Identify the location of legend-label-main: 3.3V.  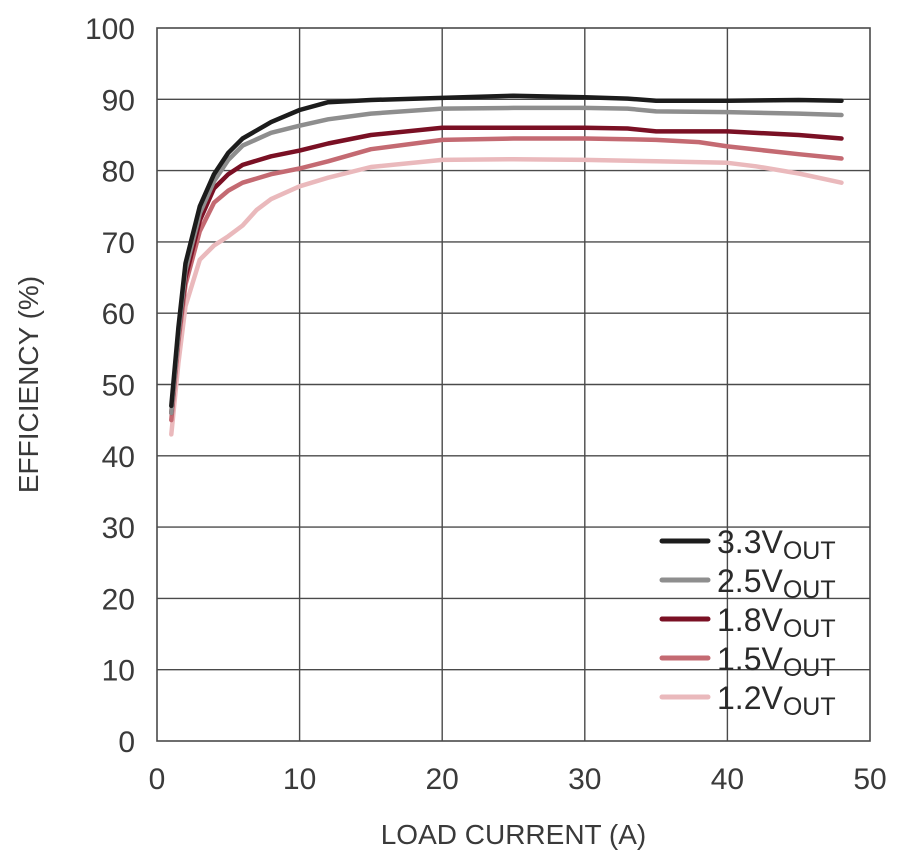
(750, 542).